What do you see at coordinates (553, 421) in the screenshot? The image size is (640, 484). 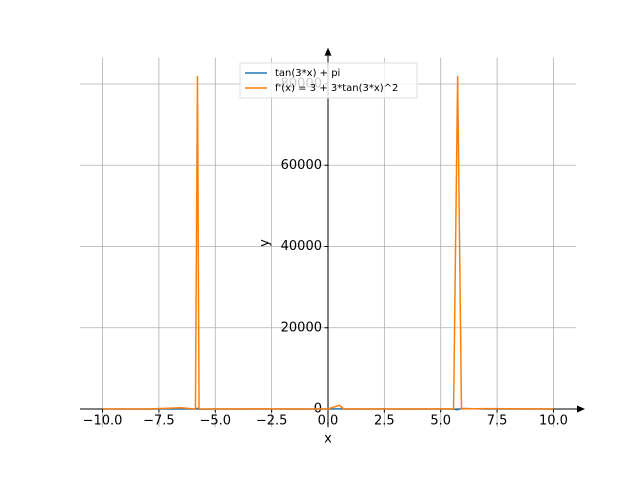 I see `x-tick-label: 10.0` at bounding box center [553, 421].